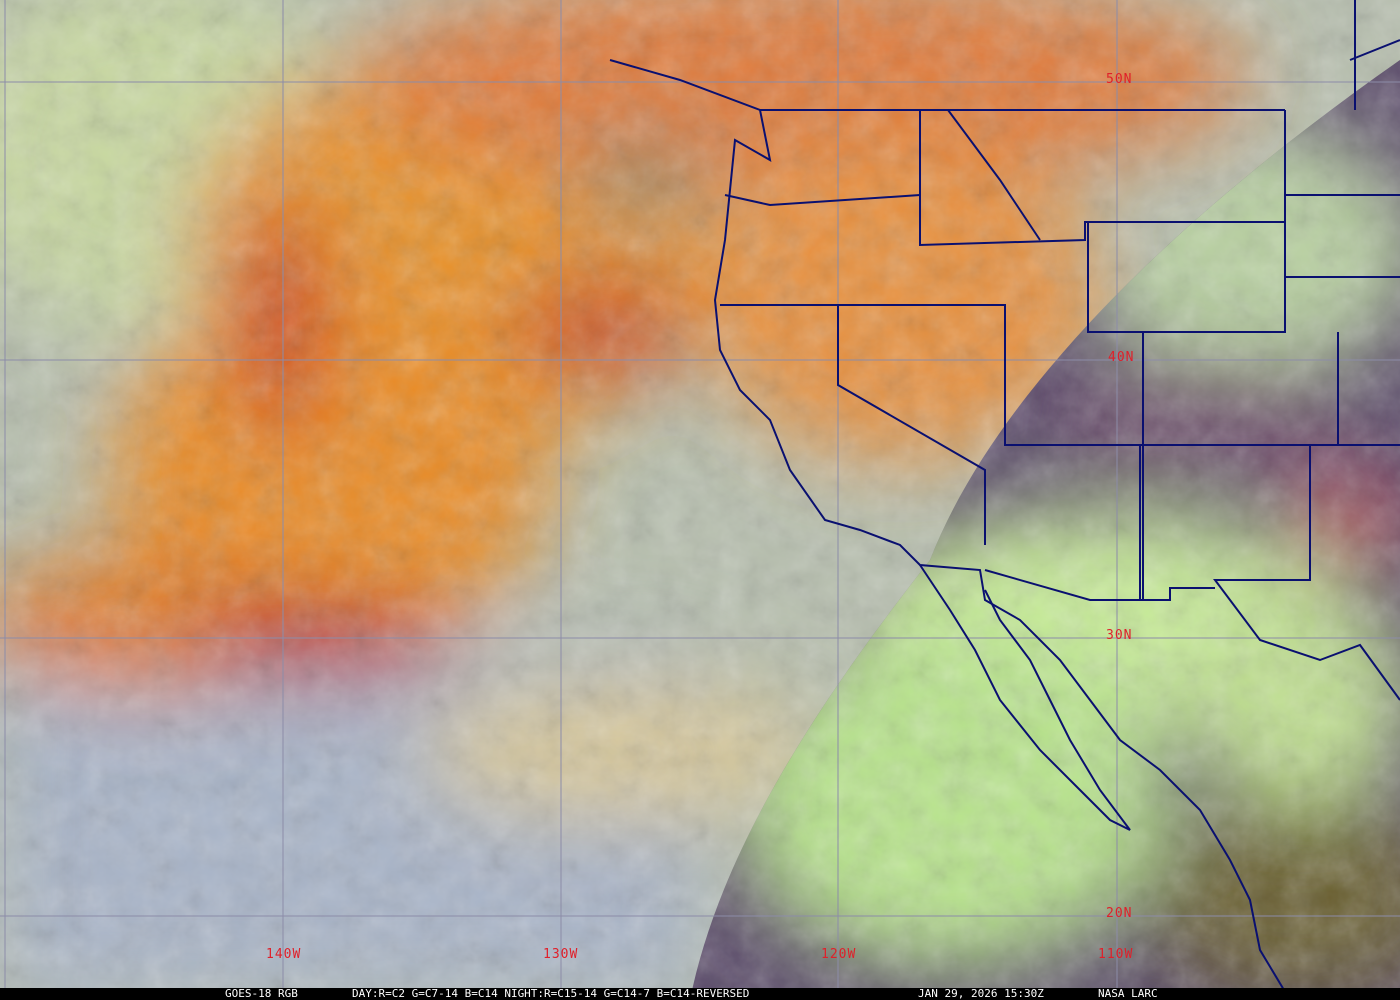 This screenshot has width=1400, height=1000. Describe the element at coordinates (1128, 993) in the screenshot. I see `caption-credit: NASA LARC` at that location.